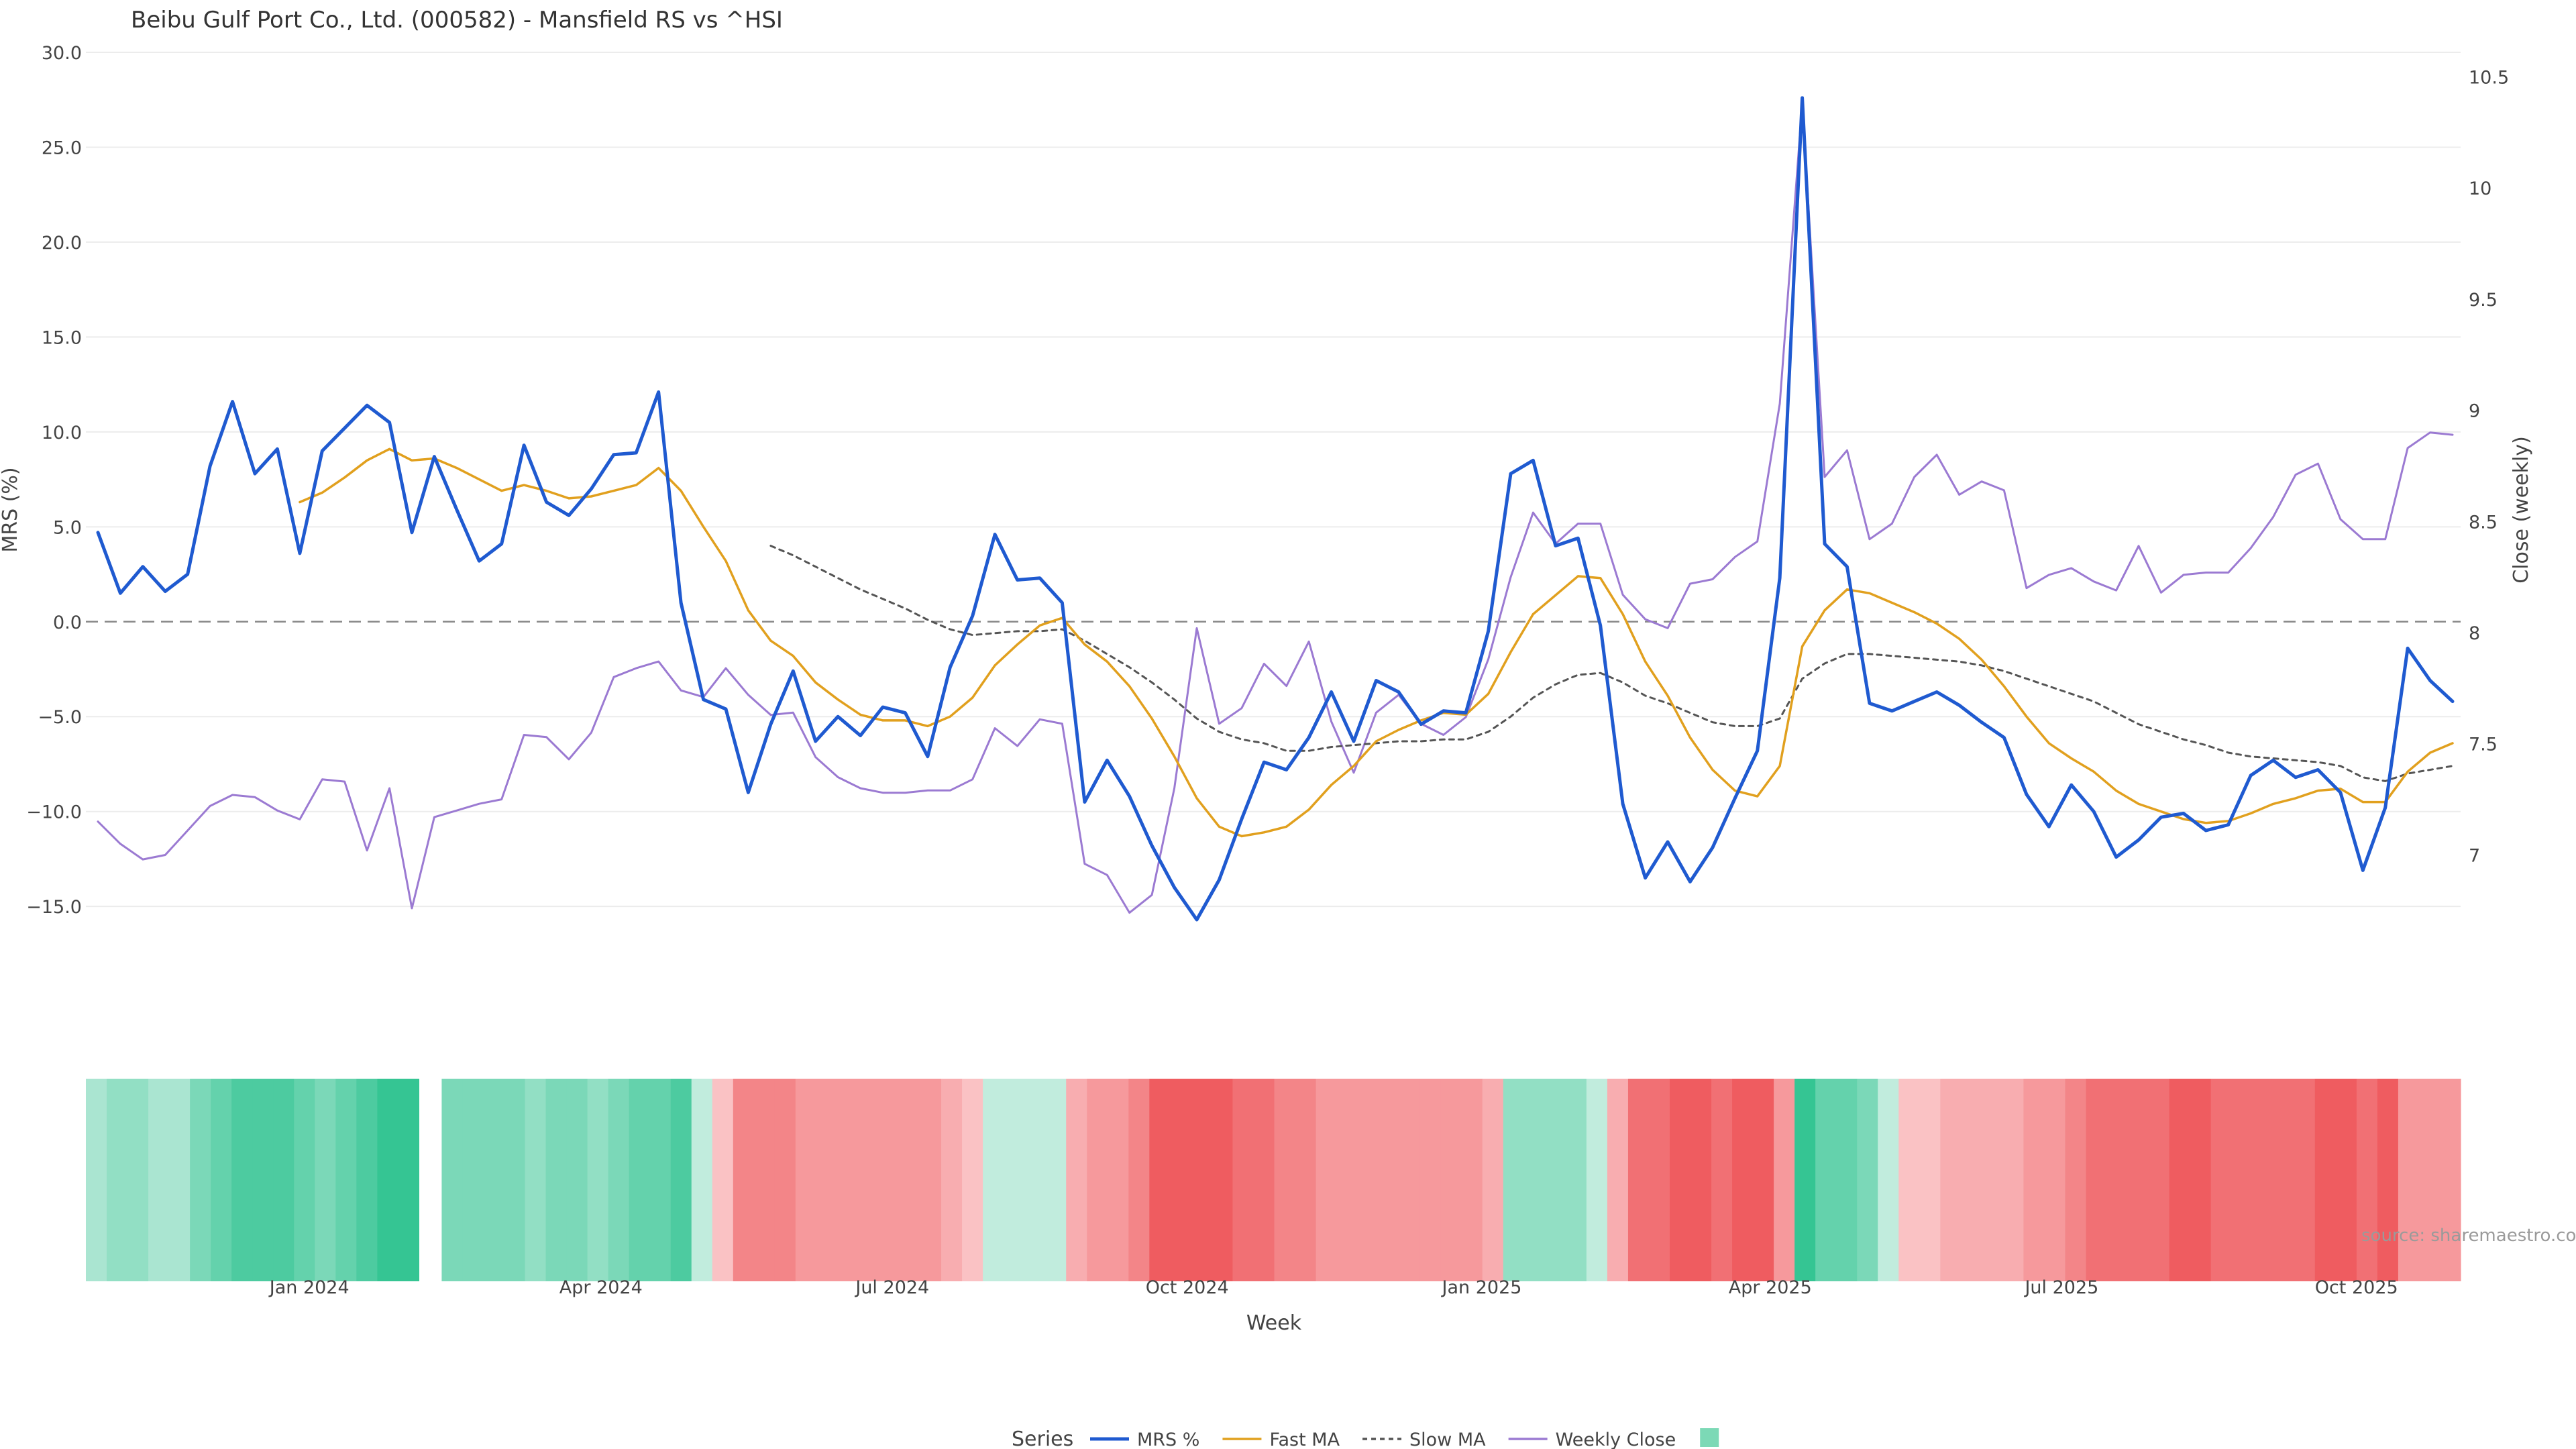 The height and width of the screenshot is (1449, 2576). I want to click on y-left-tick-label: 20.0, so click(62, 243).